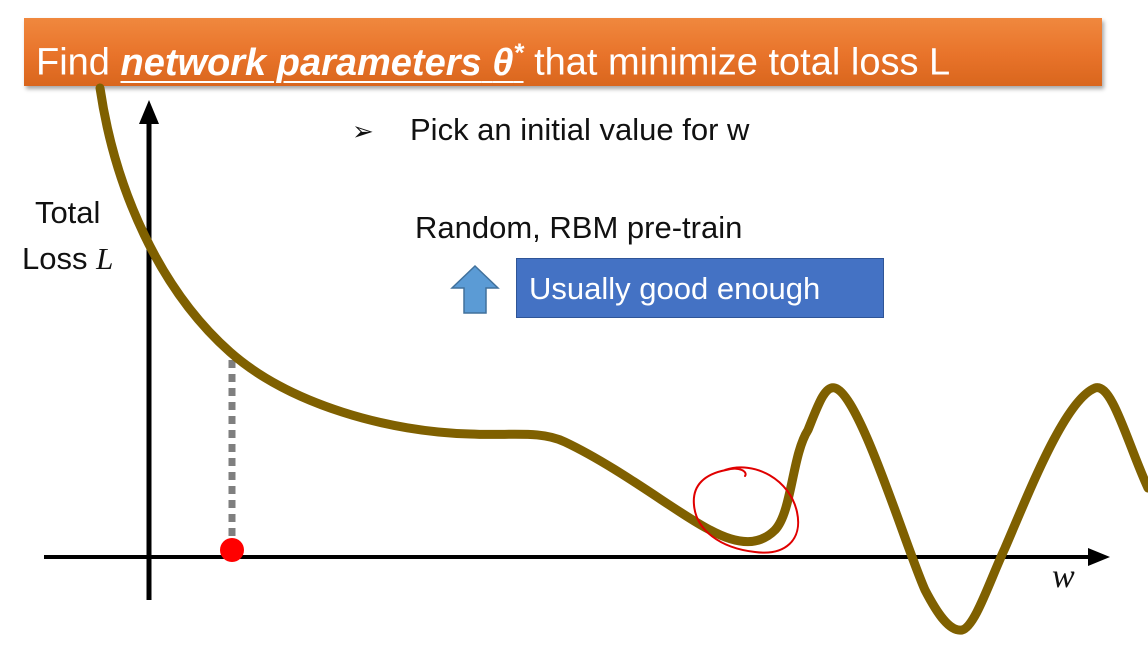  Describe the element at coordinates (322, 60) in the screenshot. I see `title-emphasis: network parameters θ*` at that location.